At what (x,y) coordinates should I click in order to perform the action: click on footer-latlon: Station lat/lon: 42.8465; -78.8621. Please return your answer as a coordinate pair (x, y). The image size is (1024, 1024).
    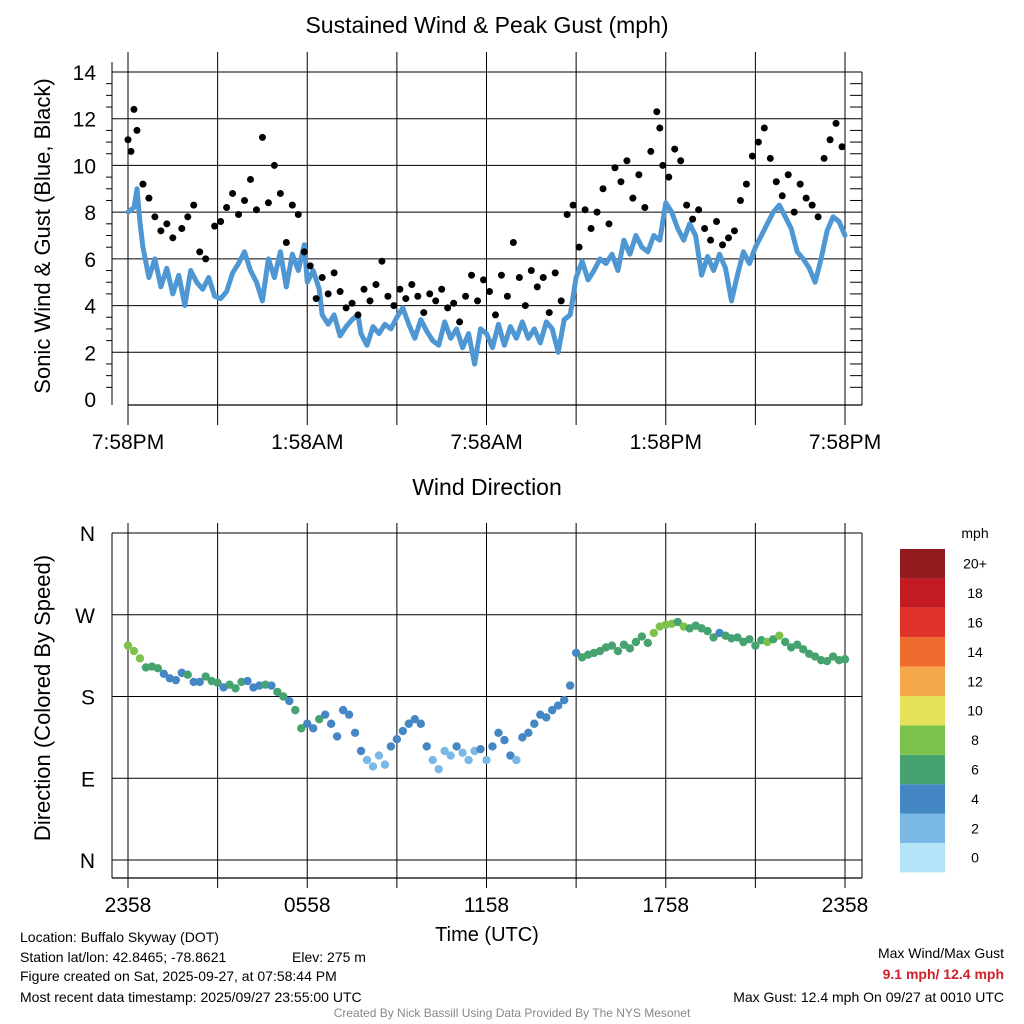
    Looking at the image, I should click on (123, 957).